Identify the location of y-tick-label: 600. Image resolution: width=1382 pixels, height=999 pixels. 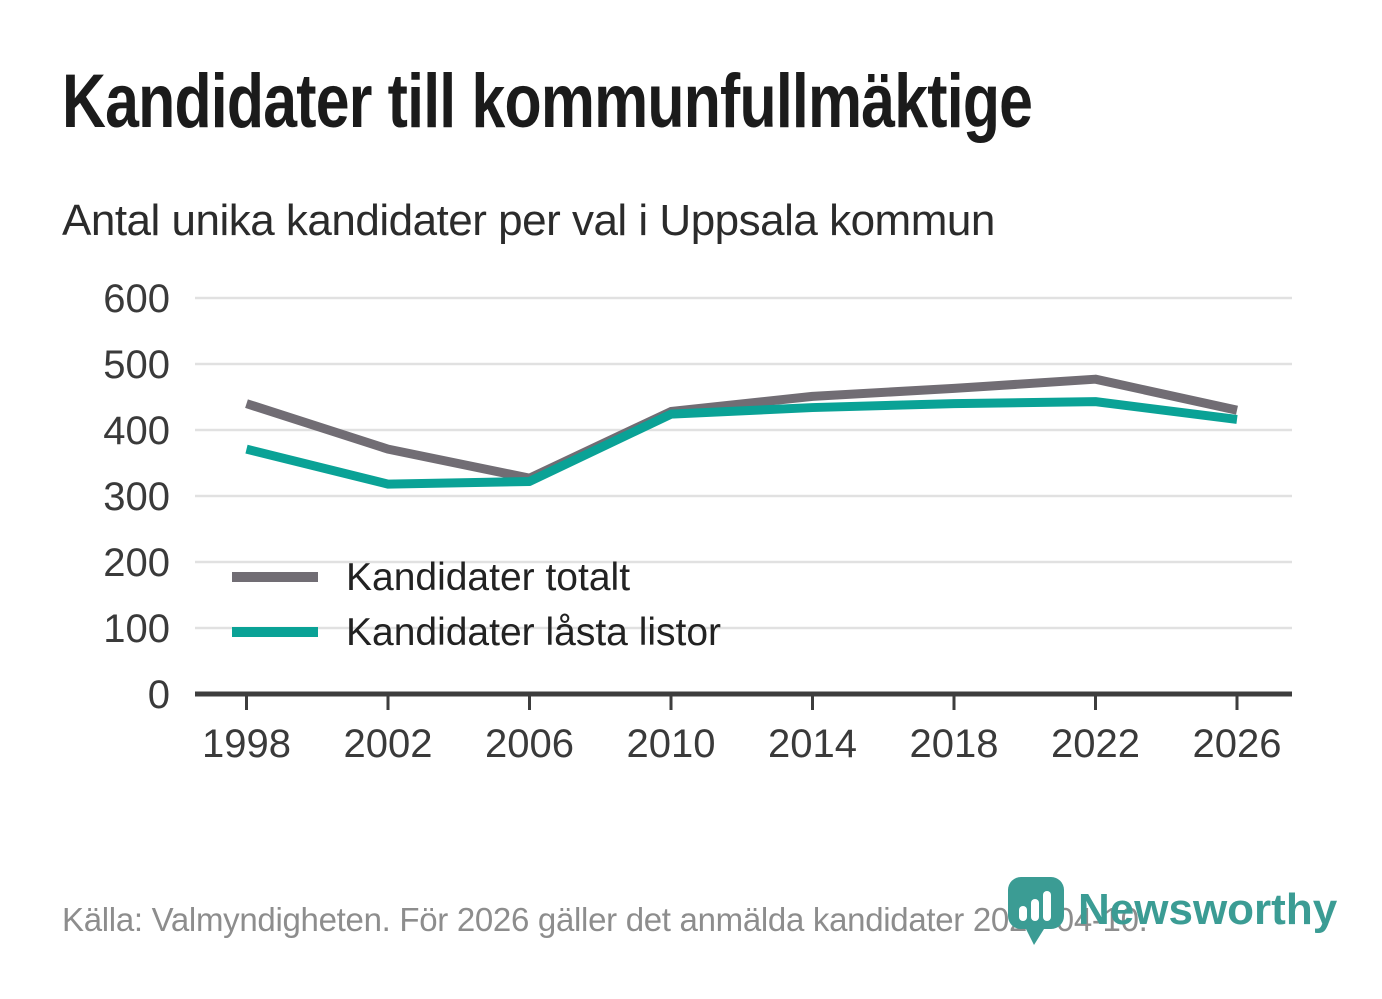
(136, 299).